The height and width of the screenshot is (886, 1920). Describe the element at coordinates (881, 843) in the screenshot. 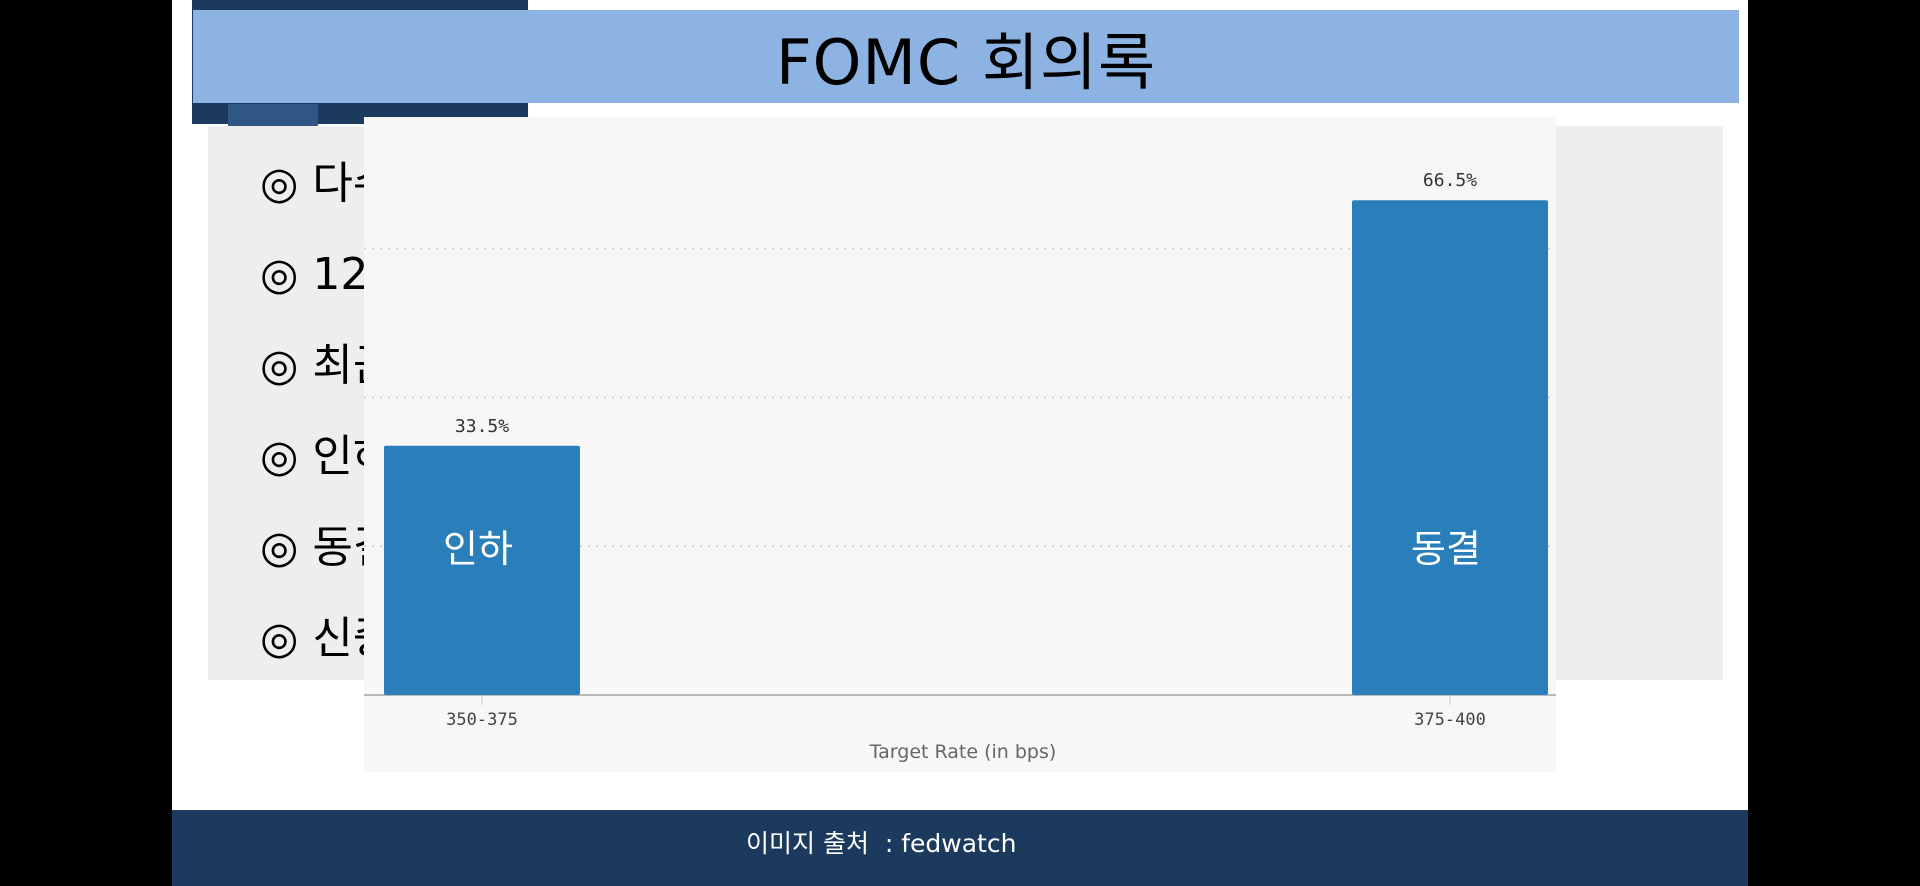

I see `image-source-caption: 이미지 출처 : fedwatch` at that location.